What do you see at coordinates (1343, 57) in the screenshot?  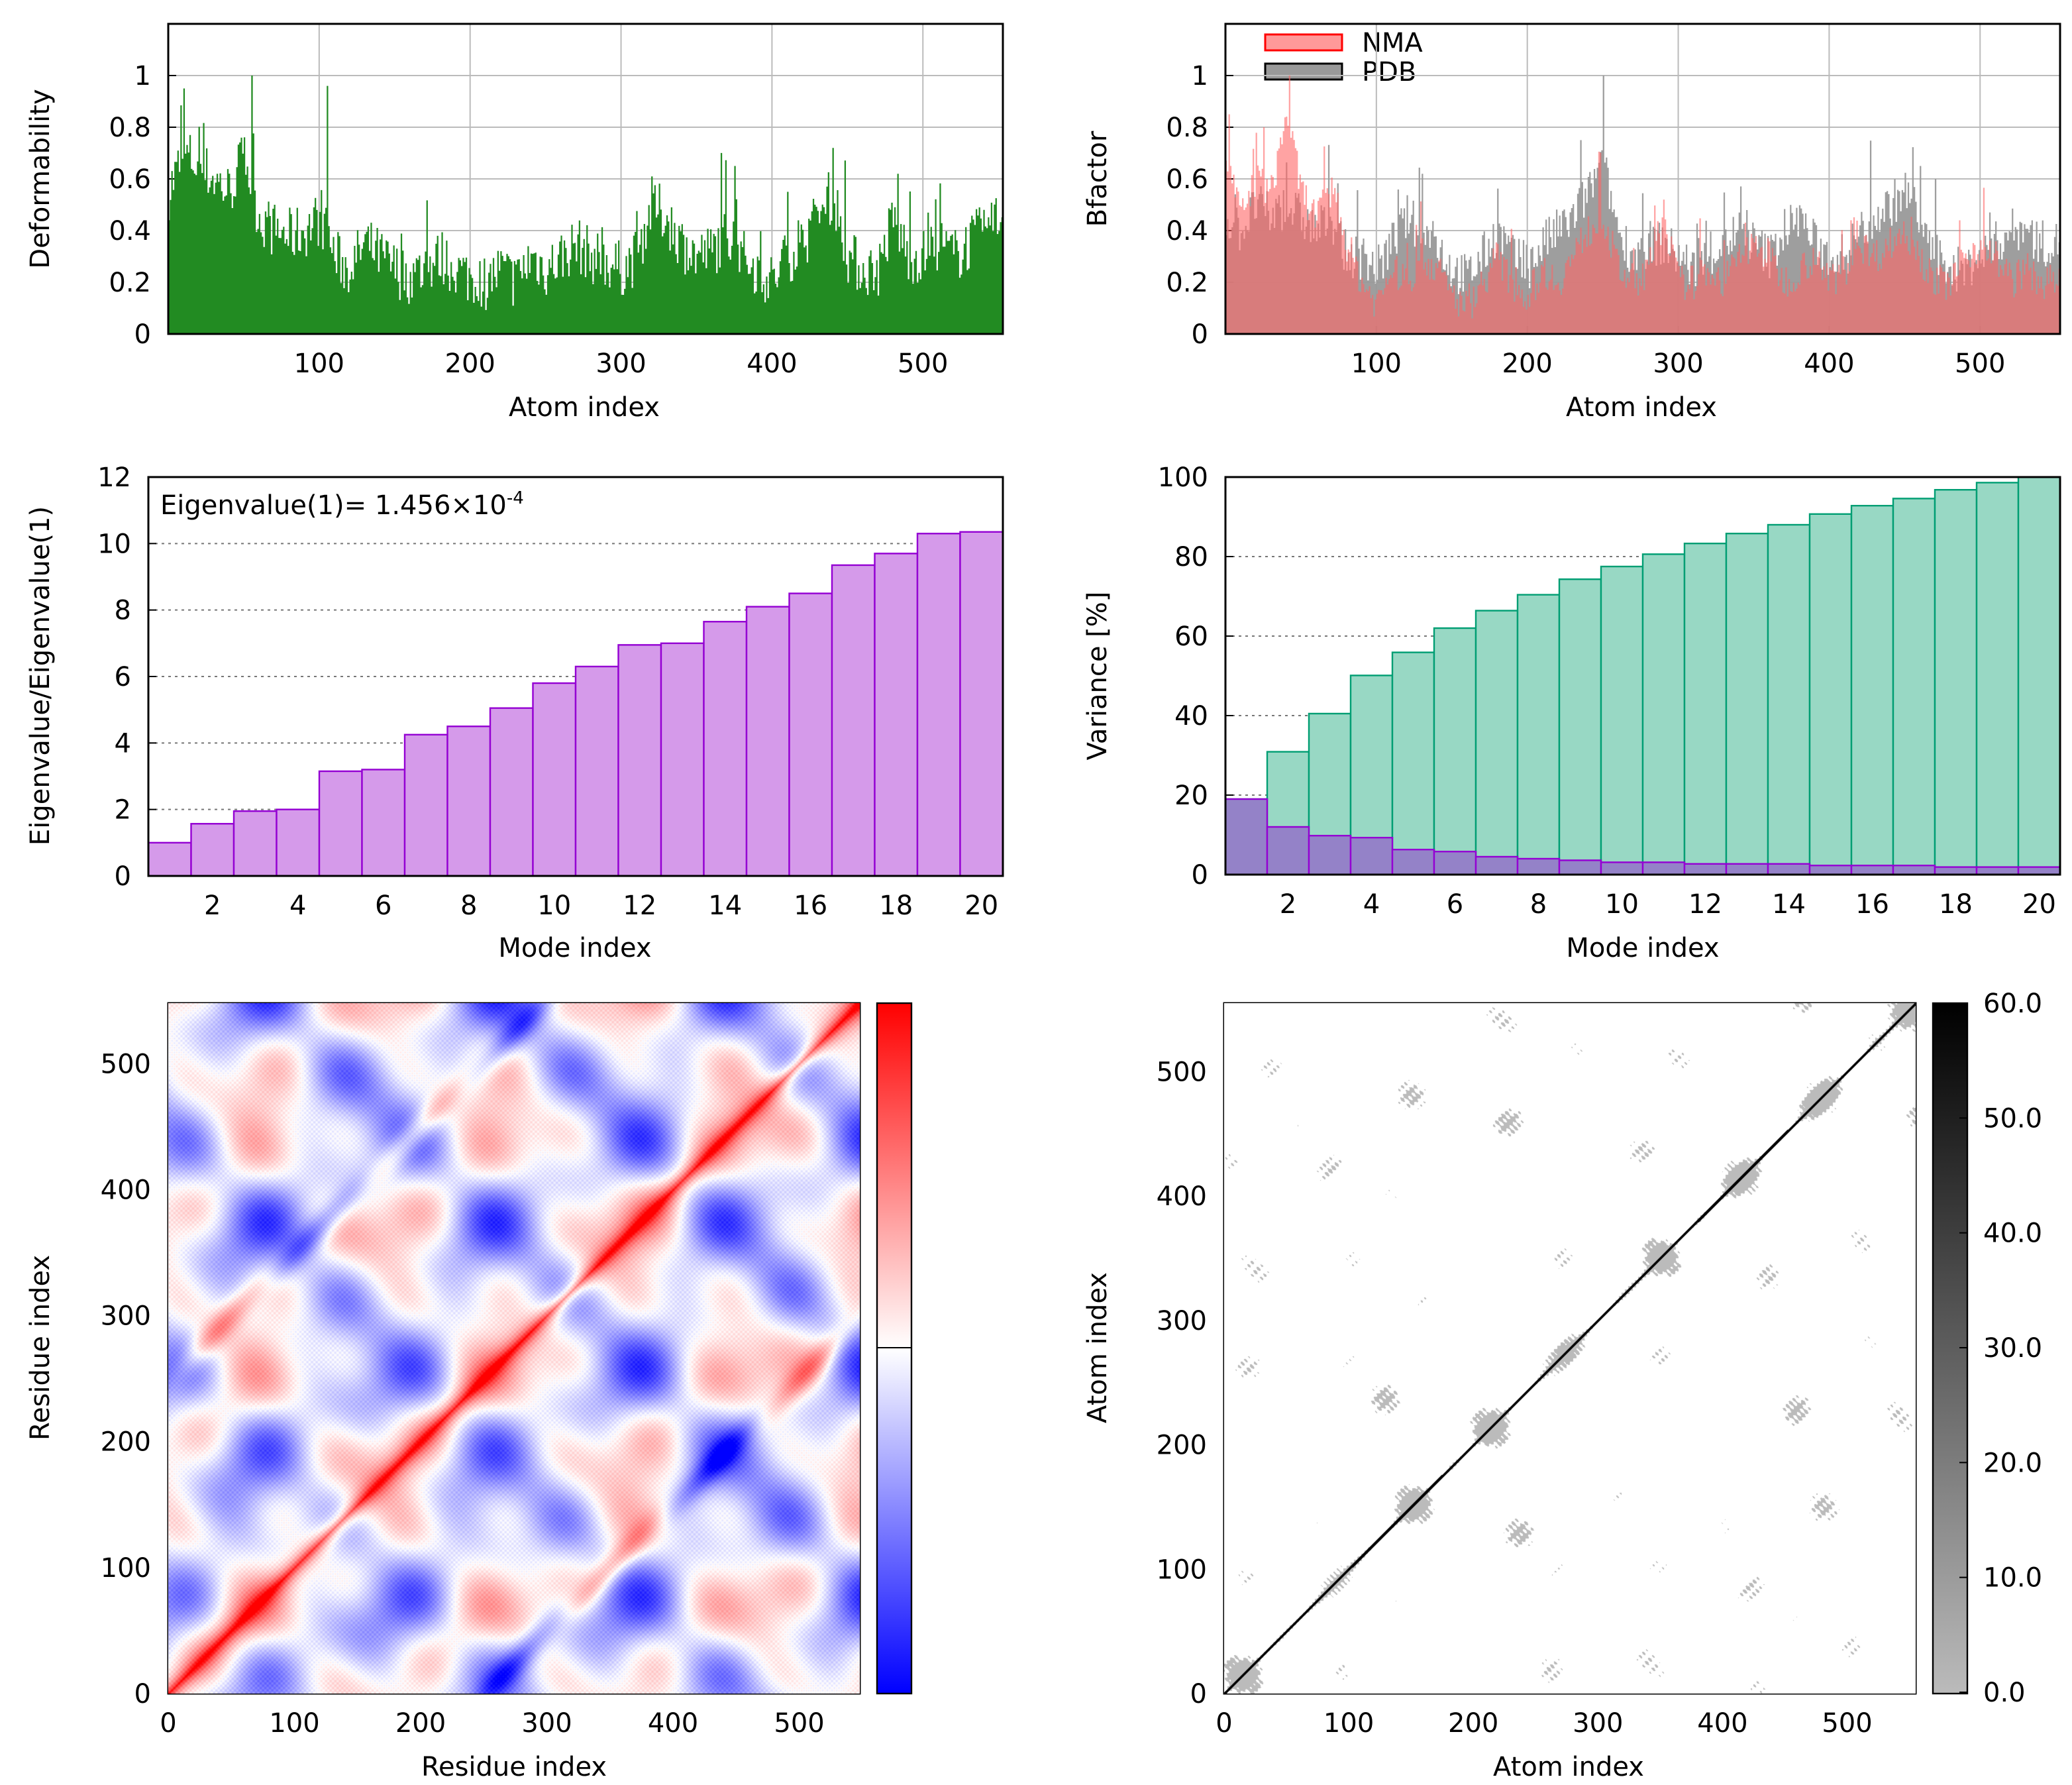 I see `bfactor-legend: NMA PDB` at bounding box center [1343, 57].